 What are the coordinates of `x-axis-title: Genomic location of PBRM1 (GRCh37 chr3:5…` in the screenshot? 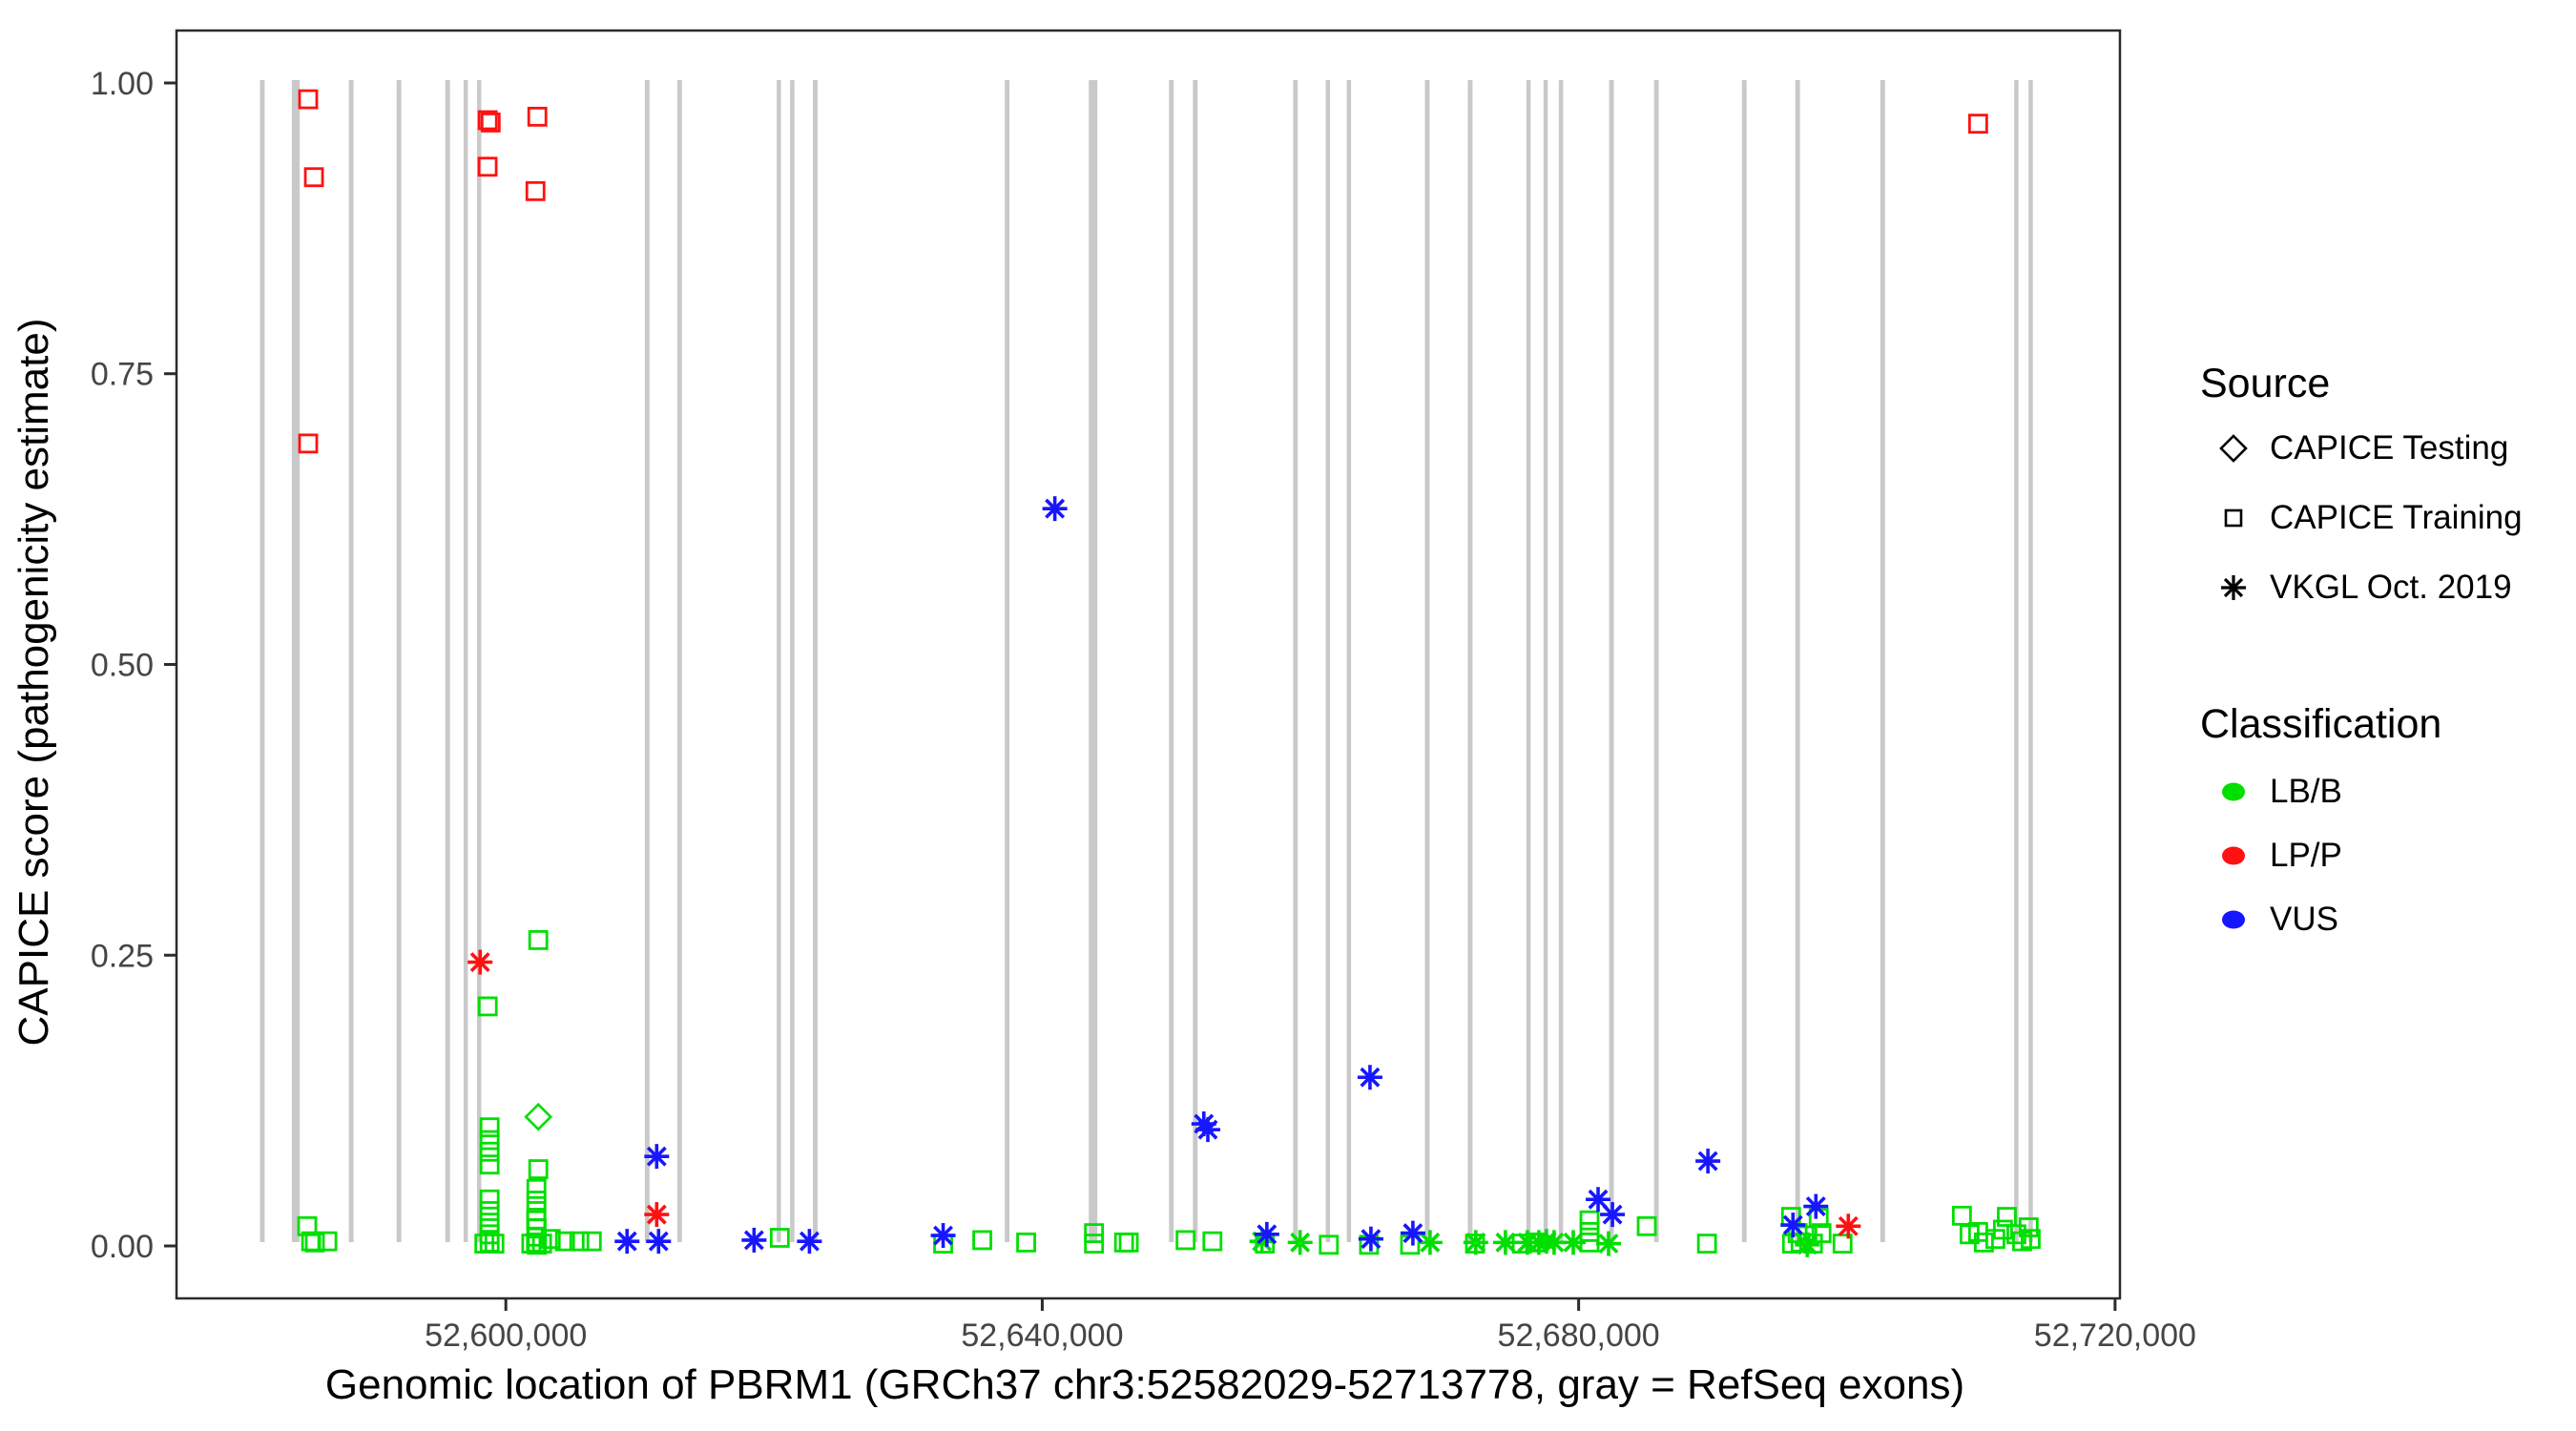 It's located at (1144, 1384).